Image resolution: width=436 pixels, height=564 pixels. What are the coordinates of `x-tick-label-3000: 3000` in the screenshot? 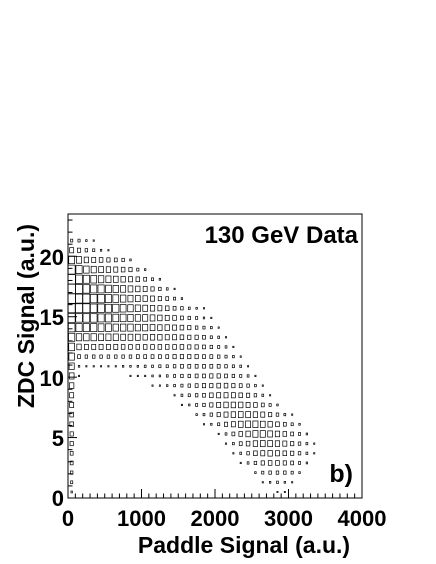 It's located at (288, 518).